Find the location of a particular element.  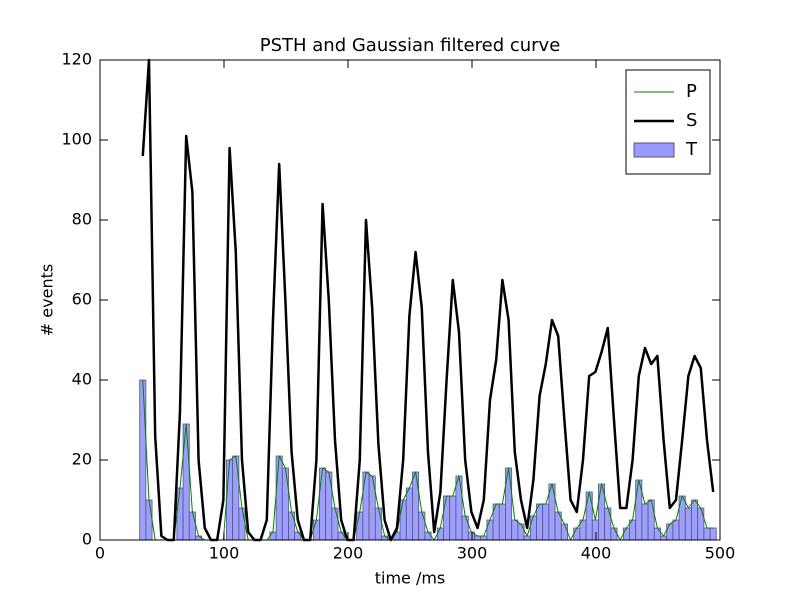

x-axis-label: time /ms is located at coordinates (410, 578).